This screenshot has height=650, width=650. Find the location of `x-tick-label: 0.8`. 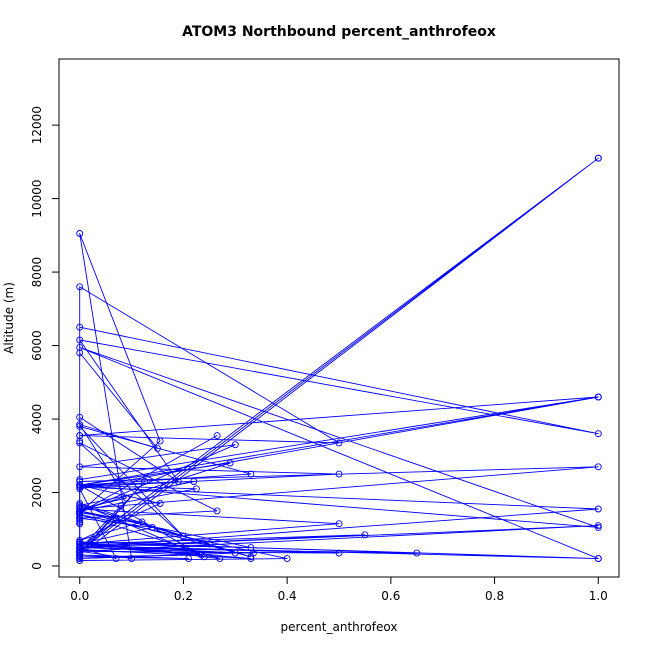

x-tick-label: 0.8 is located at coordinates (494, 596).